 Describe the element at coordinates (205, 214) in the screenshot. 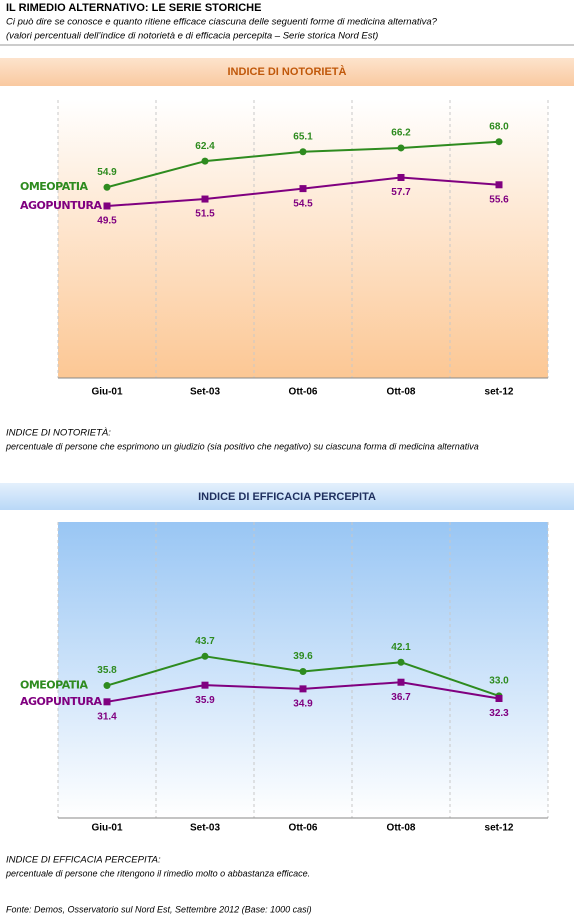

I see `data-label: 51.5` at that location.